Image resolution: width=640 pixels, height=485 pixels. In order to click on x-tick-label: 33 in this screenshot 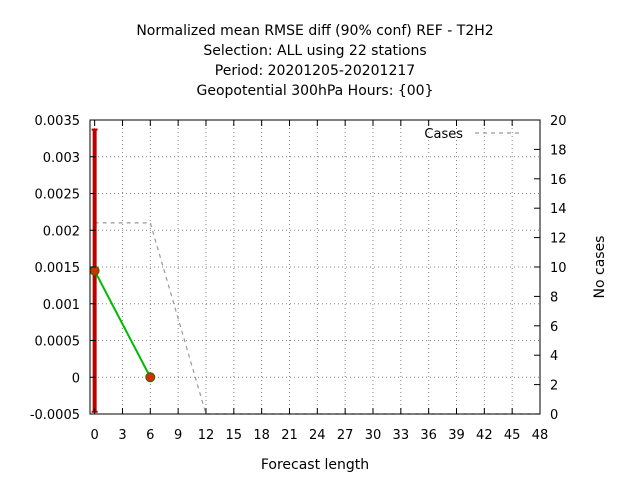, I will do `click(401, 435)`.